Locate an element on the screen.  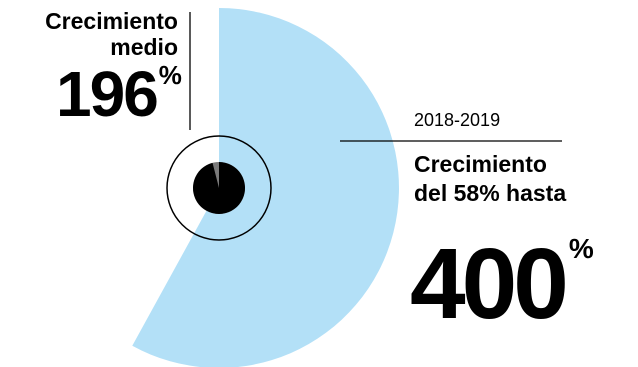
growth-number: 400 is located at coordinates (489, 284).